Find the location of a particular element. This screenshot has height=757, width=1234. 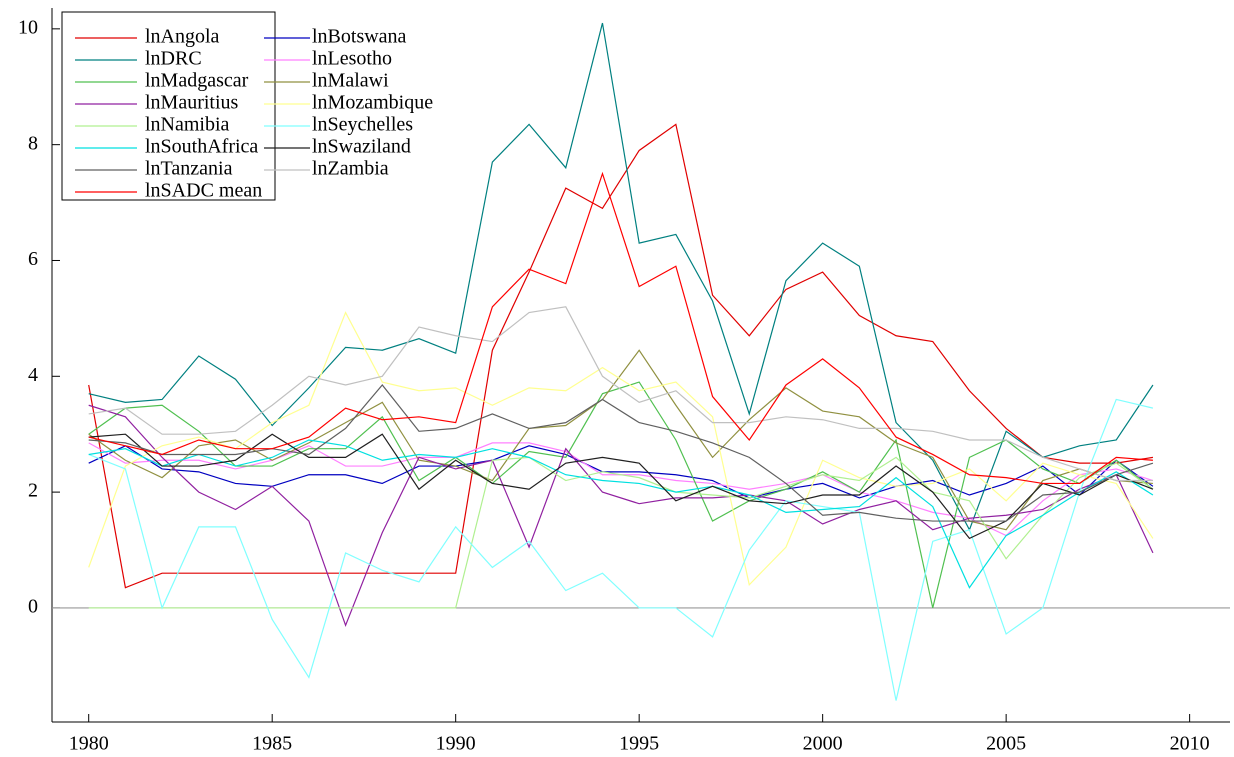

x-tick-label: 1980 is located at coordinates (89, 744).